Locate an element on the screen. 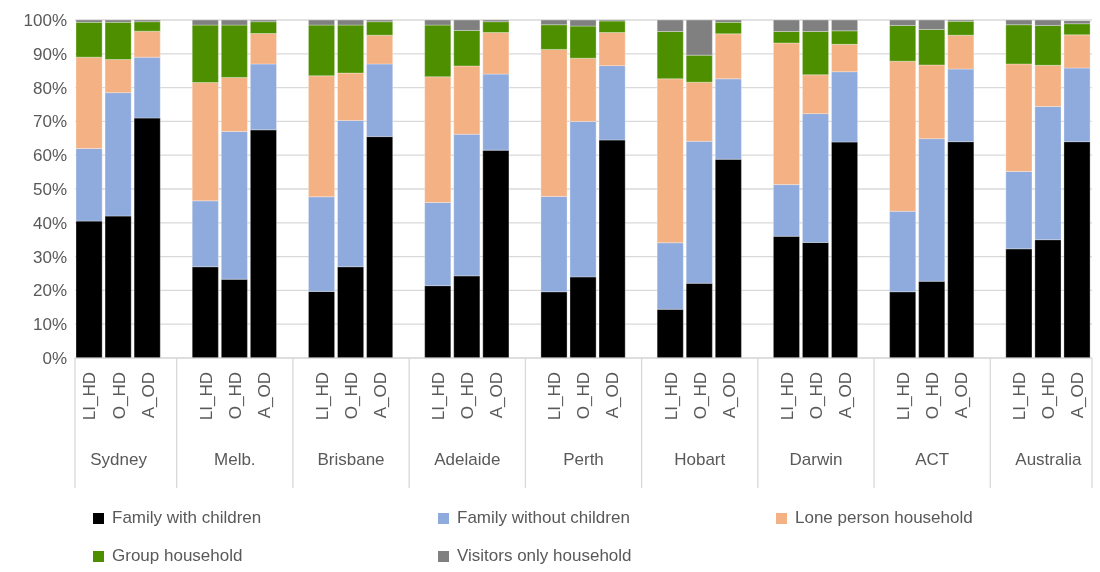 Image resolution: width=1100 pixels, height=572 pixels. y-tick-label: 10% is located at coordinates (49, 325).